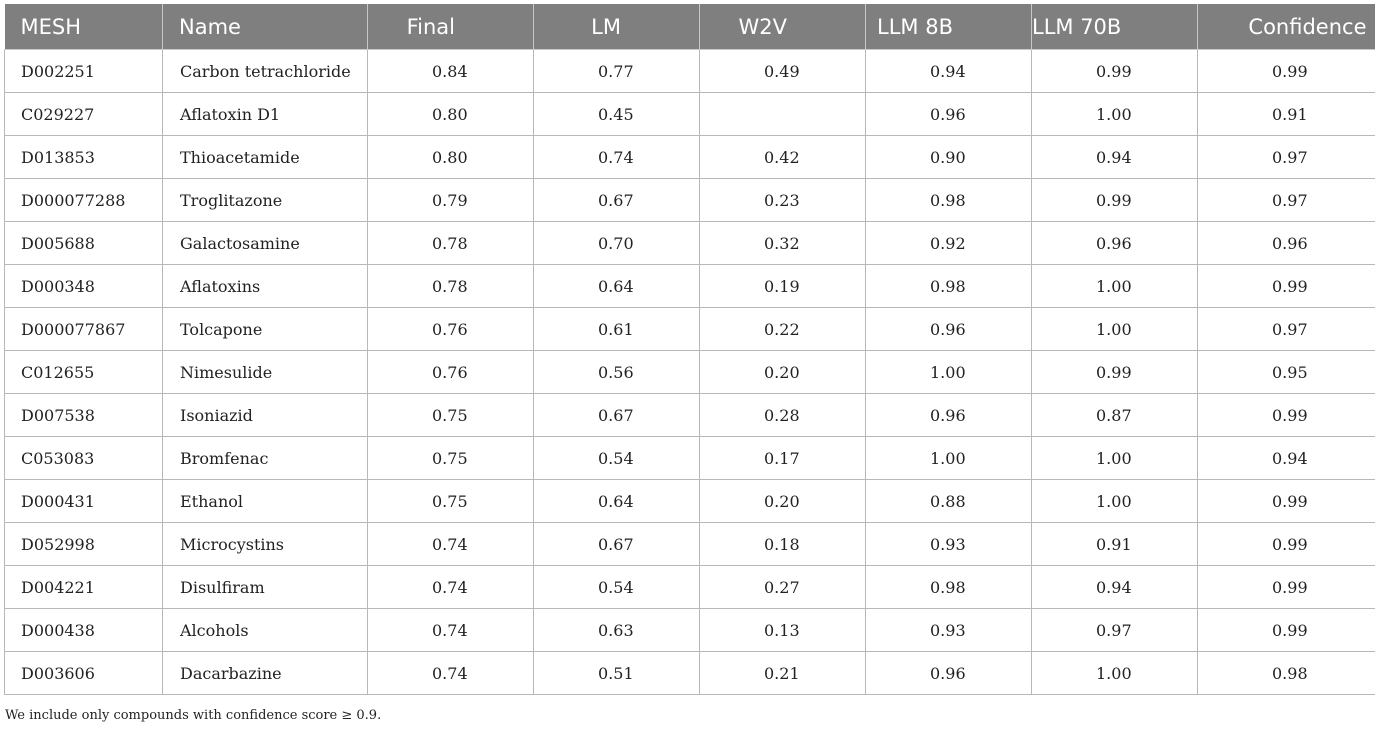 The height and width of the screenshot is (729, 1375). I want to click on lm-cell: 0.51, so click(616, 673).